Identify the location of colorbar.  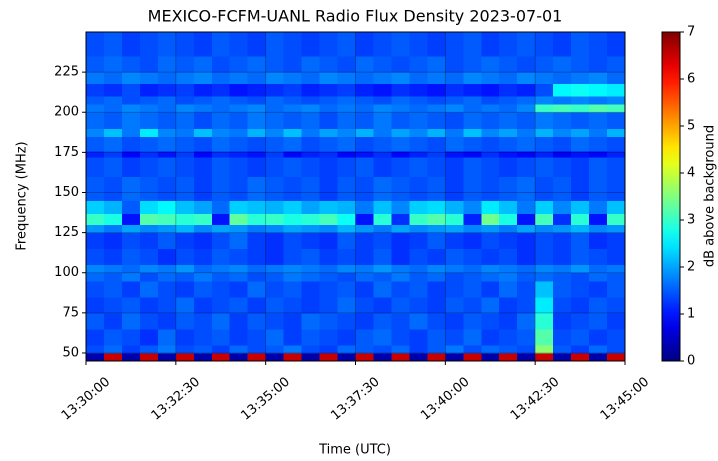
(671, 196).